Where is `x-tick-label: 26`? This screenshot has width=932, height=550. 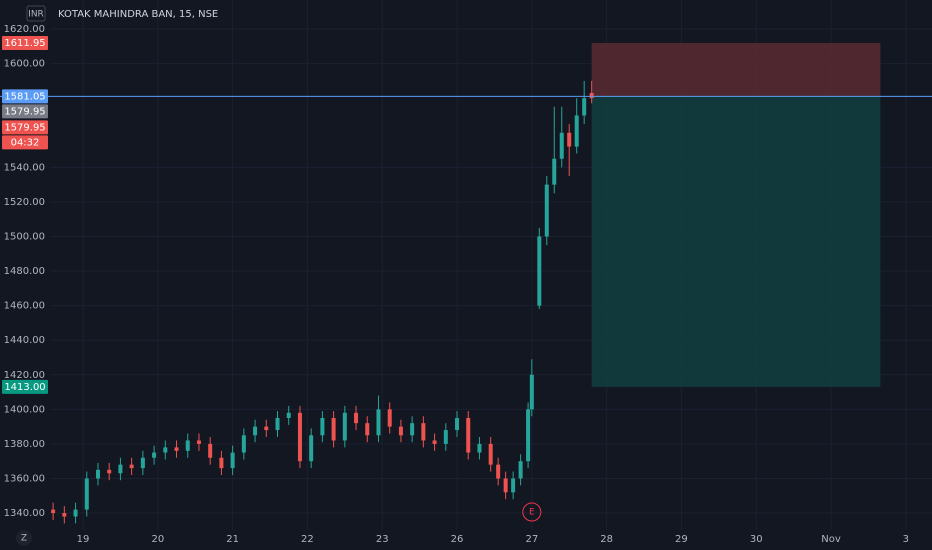 x-tick-label: 26 is located at coordinates (457, 539).